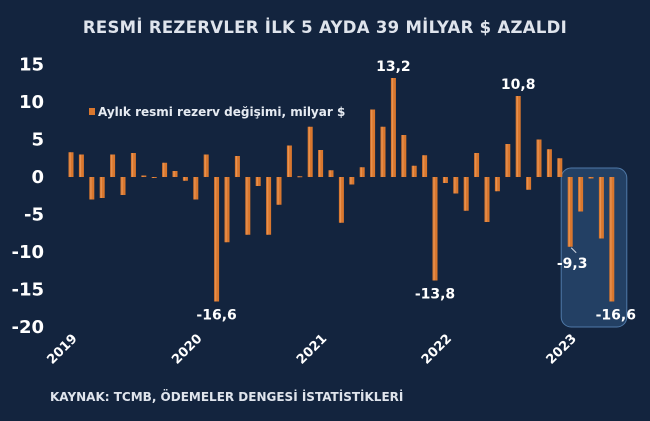  I want to click on leader-line, so click(573, 250).